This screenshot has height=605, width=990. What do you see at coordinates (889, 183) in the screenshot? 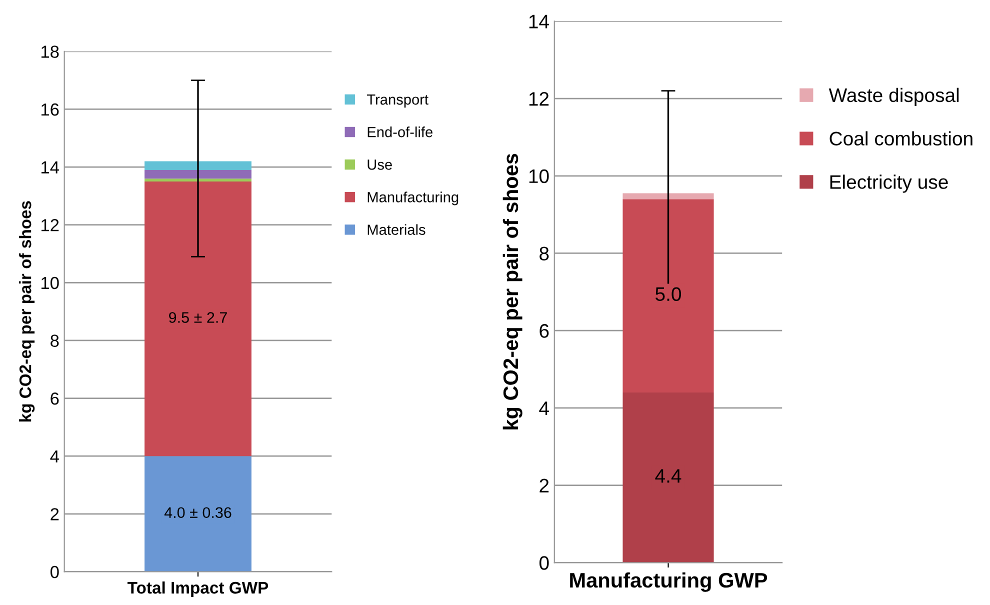
I see `legend-label: Electricity use` at bounding box center [889, 183].